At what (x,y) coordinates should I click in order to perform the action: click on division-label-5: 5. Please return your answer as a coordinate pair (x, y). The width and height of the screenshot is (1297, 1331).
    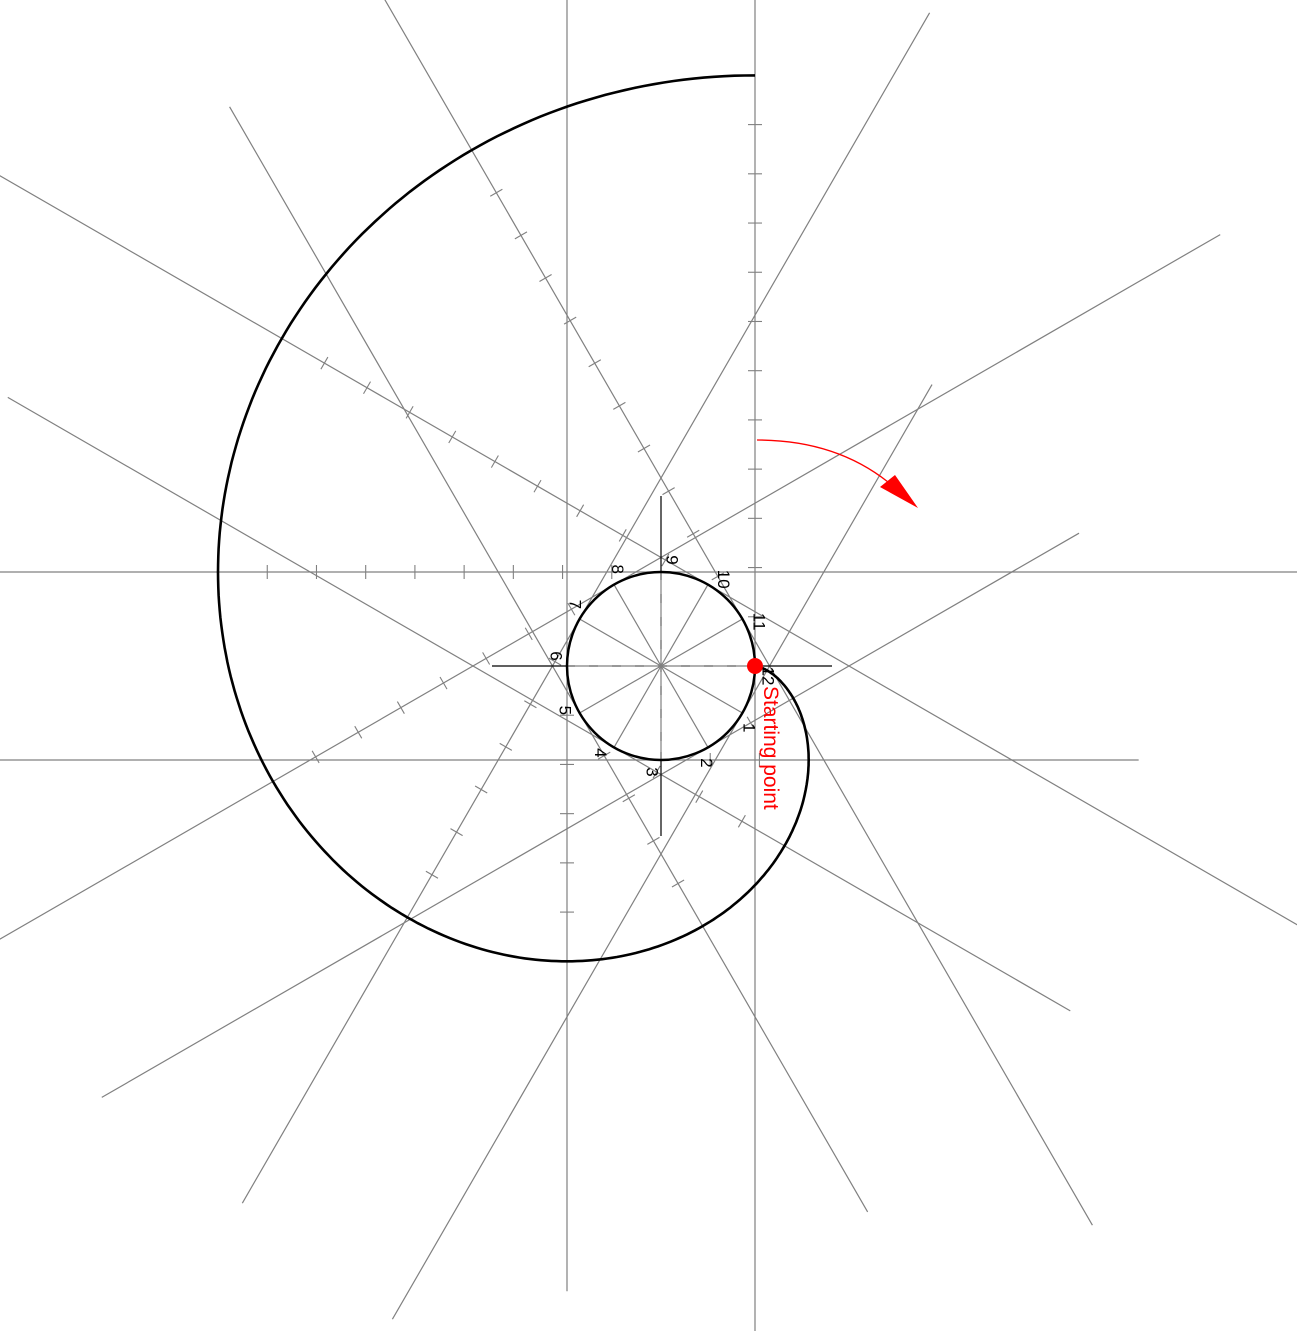
    Looking at the image, I should click on (565, 710).